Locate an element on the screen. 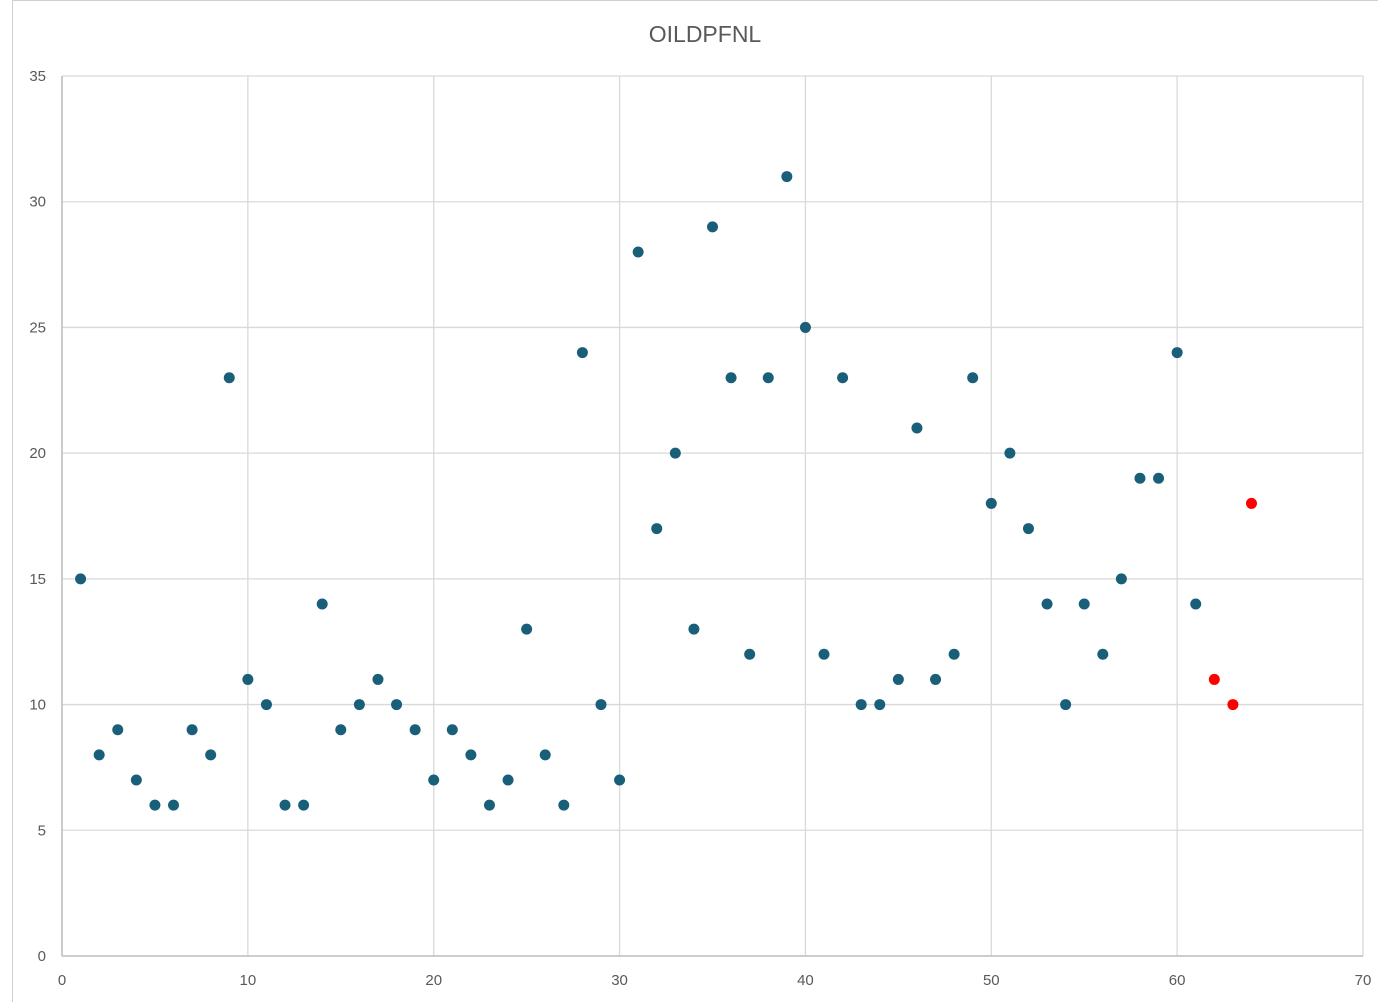 Image resolution: width=1378 pixels, height=1002 pixels. window-left-edge is located at coordinates (6, 501).